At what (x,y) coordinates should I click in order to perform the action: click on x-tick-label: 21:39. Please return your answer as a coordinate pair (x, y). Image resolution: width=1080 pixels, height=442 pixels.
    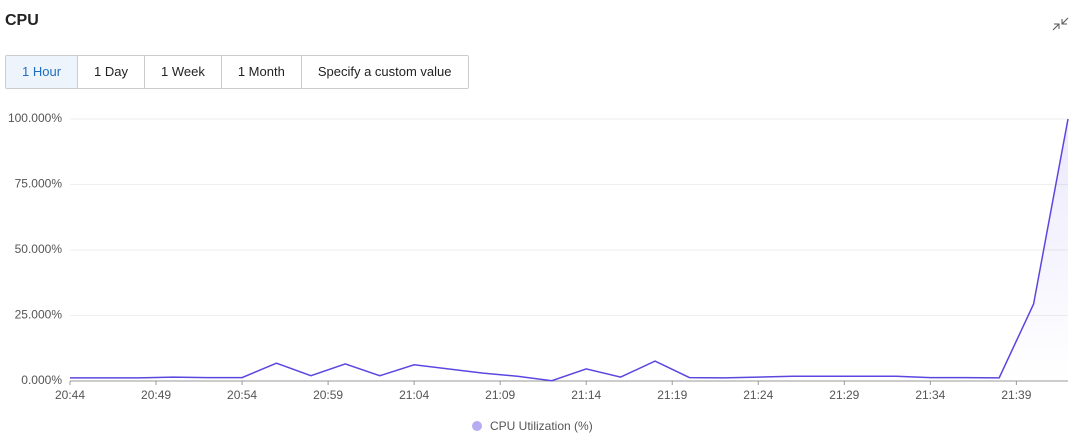
    Looking at the image, I should click on (1016, 395).